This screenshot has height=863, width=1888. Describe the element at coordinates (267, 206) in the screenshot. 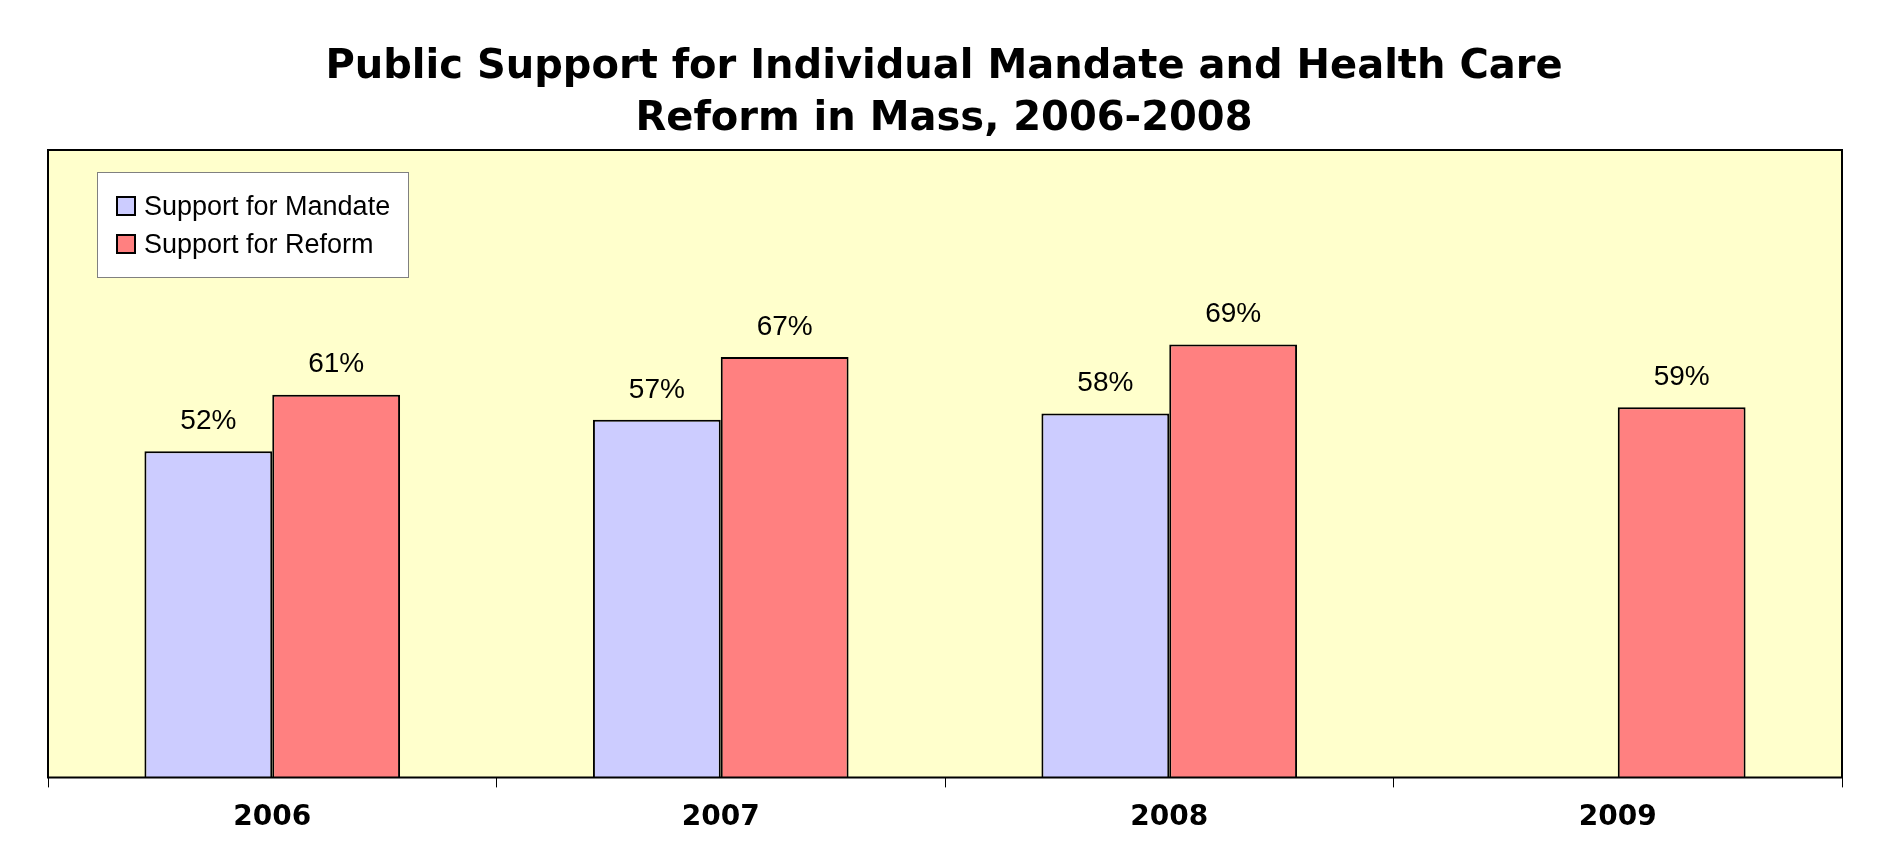

I see `legend-label: Support for Mandate` at that location.